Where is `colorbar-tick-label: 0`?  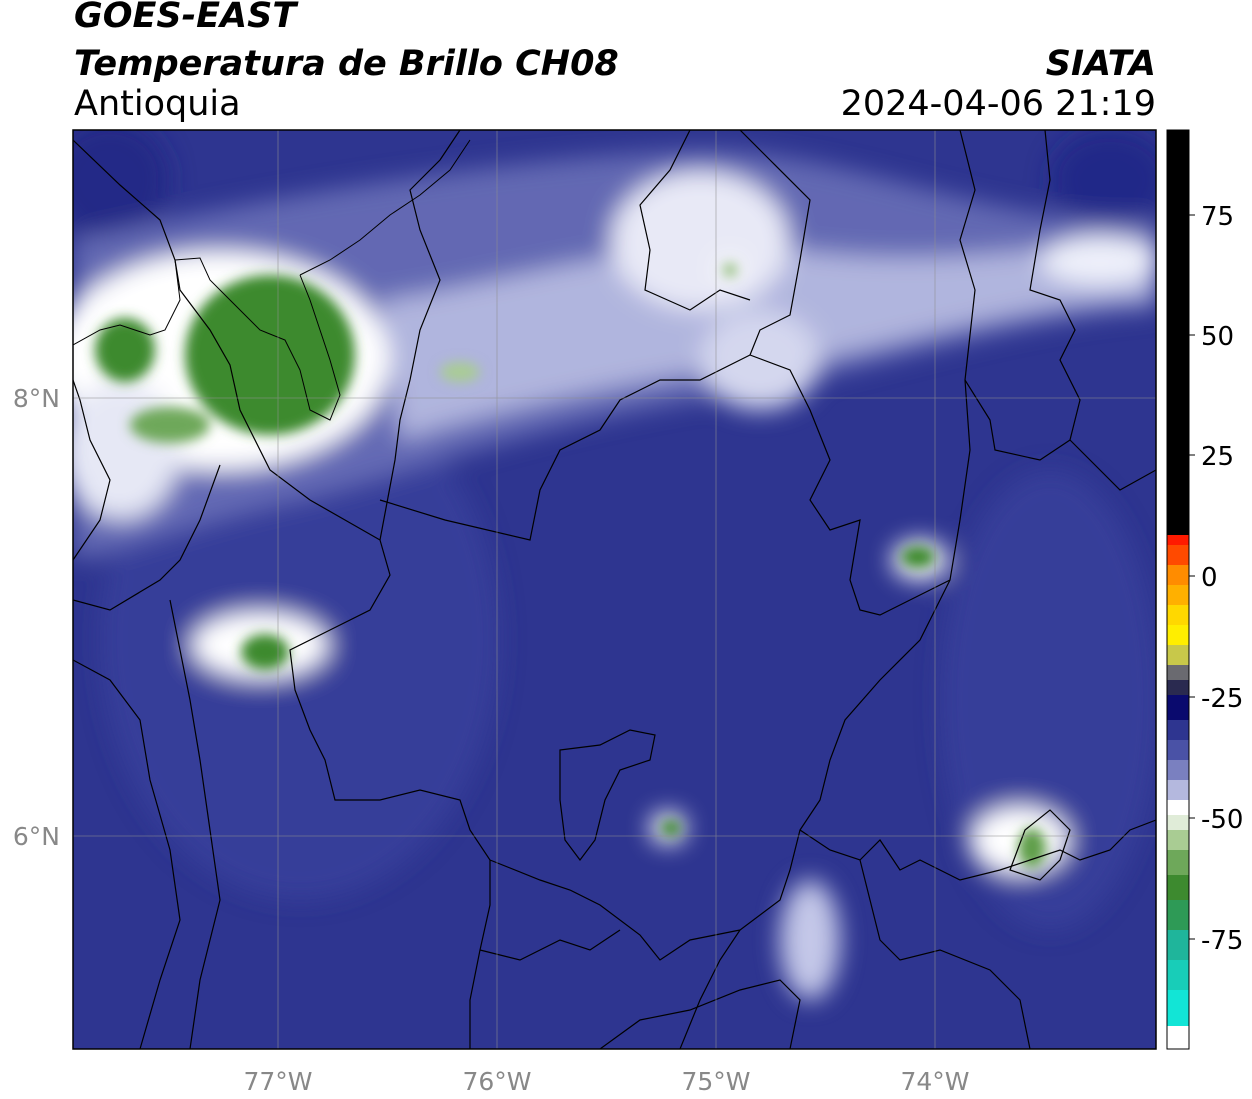 colorbar-tick-label: 0 is located at coordinates (1209, 578).